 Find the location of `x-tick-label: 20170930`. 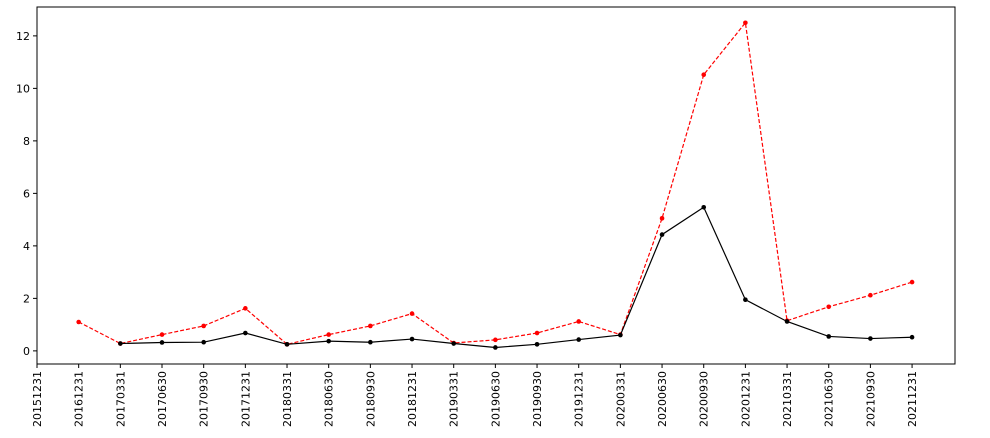

x-tick-label: 20170930 is located at coordinates (204, 399).